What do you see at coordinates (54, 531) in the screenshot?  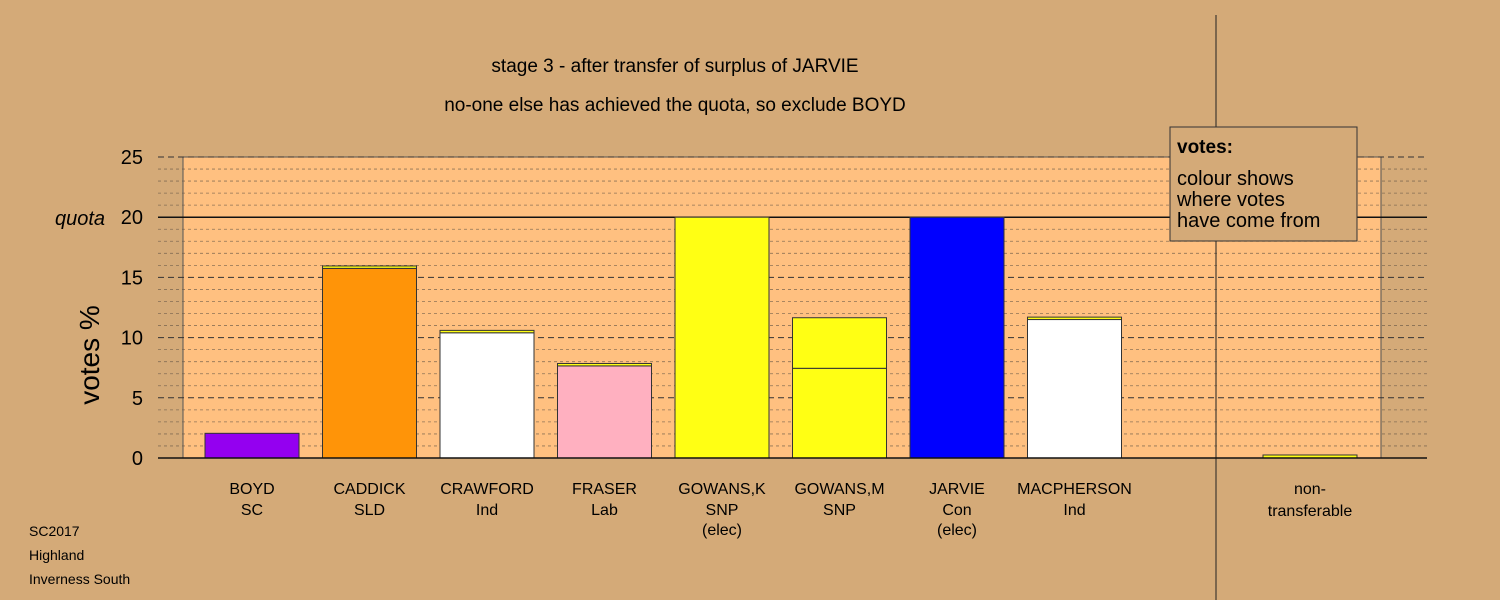 I see `footer-line-1: SC2017` at bounding box center [54, 531].